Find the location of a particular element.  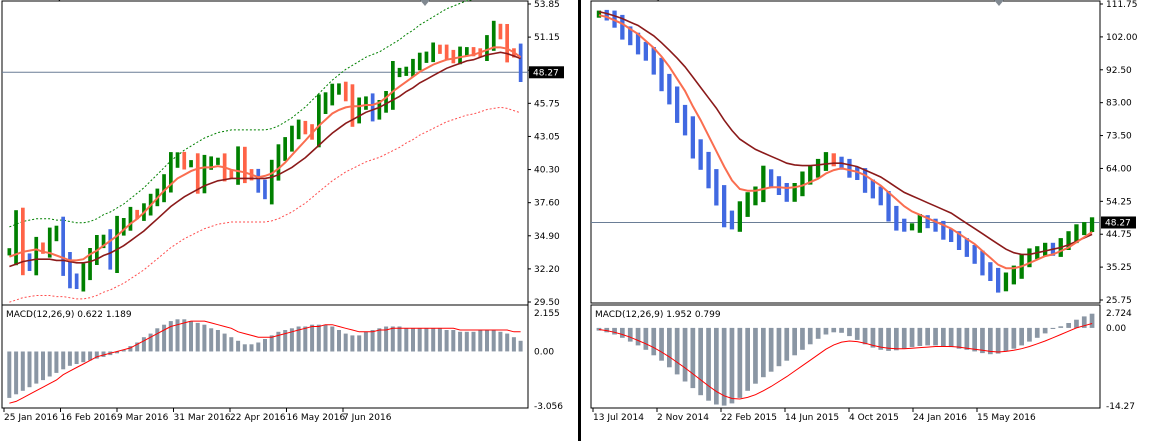

macd-tick-label: 2.155 is located at coordinates (547, 314).